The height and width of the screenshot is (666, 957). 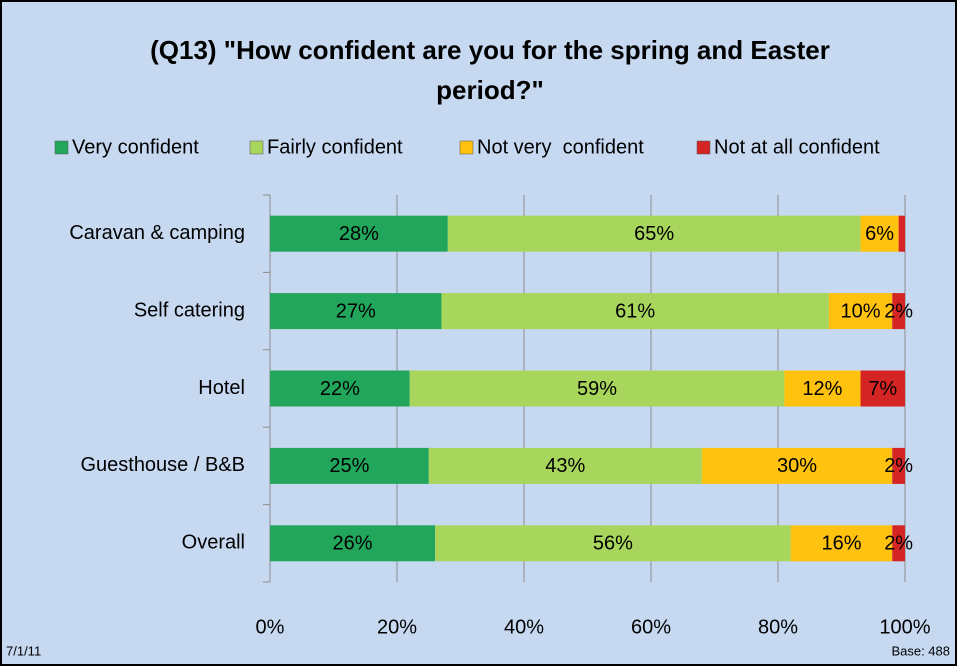 I want to click on x-tick-label: 40%, so click(x=524, y=627).